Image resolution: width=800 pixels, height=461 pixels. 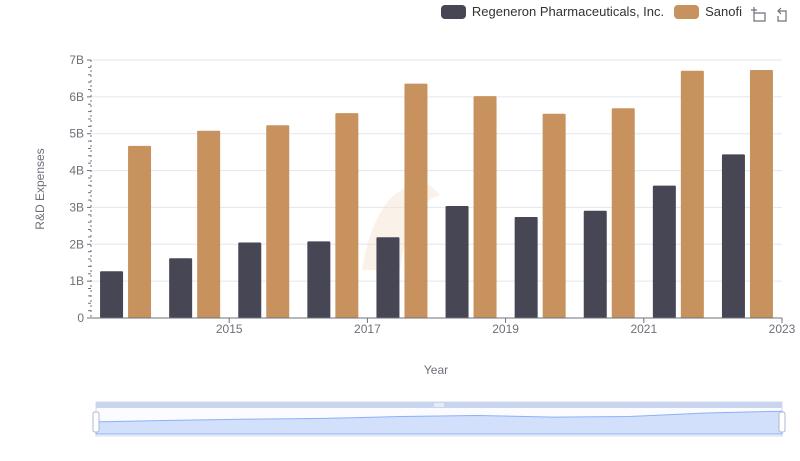 What do you see at coordinates (568, 11) in the screenshot?
I see `legend-label-regeneron: Regeneron Pharmaceuticals, Inc.` at bounding box center [568, 11].